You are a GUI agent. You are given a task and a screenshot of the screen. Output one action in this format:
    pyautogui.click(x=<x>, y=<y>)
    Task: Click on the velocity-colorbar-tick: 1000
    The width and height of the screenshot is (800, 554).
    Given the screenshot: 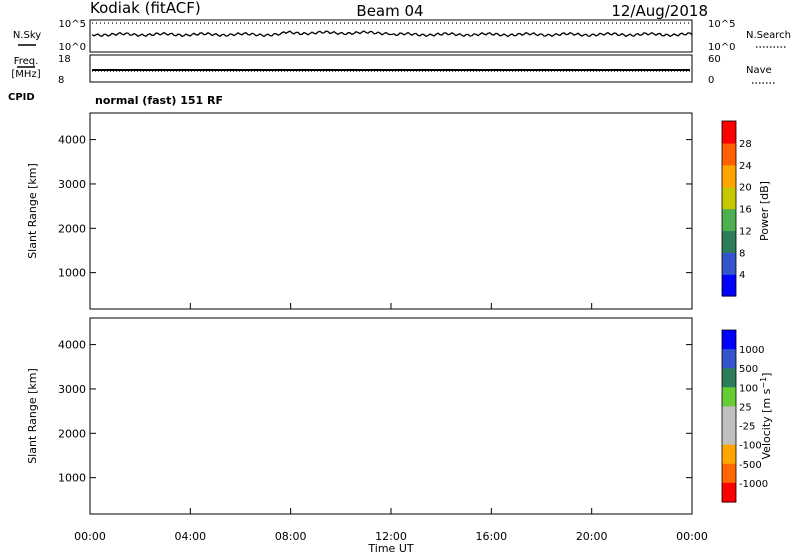 What is the action you would take?
    pyautogui.click(x=751, y=350)
    